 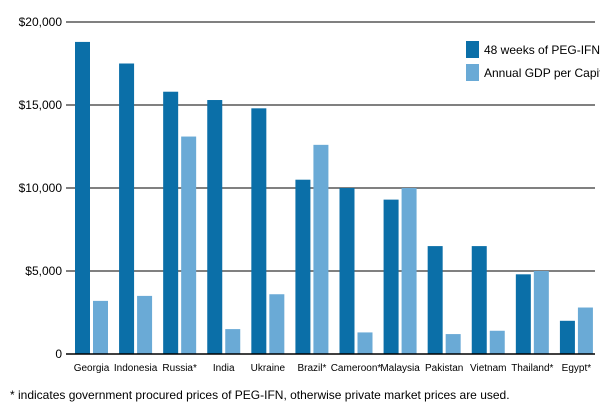 What do you see at coordinates (58, 354) in the screenshot?
I see `y-tick-label: 0` at bounding box center [58, 354].